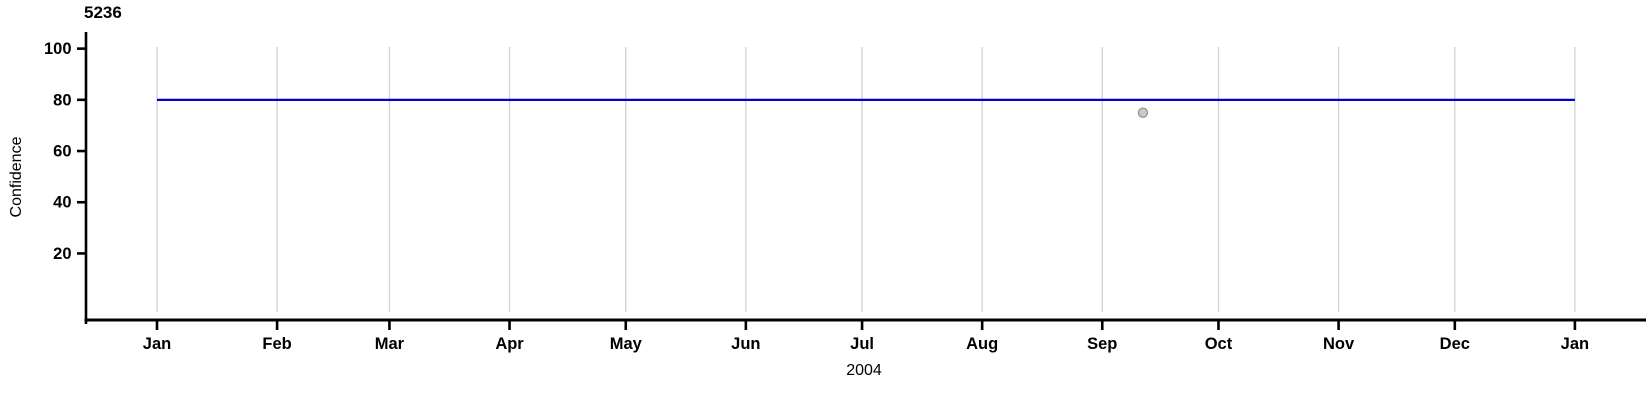 Image resolution: width=1650 pixels, height=400 pixels. Describe the element at coordinates (62, 152) in the screenshot. I see `y-tick-label: 60` at that location.